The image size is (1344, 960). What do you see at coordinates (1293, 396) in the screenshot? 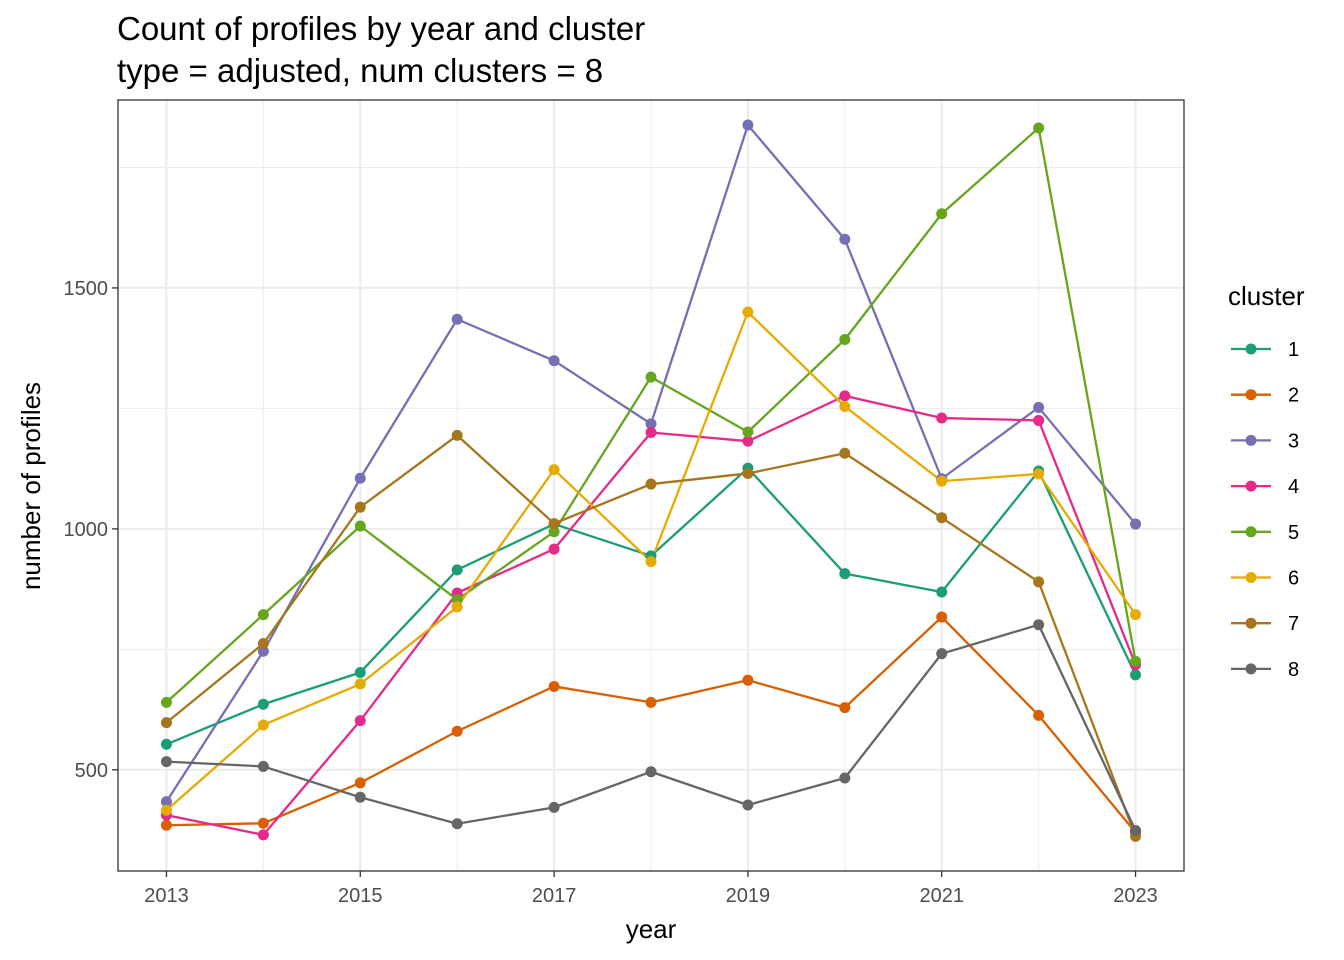
I see `legend-label-cluster-2: 2` at bounding box center [1293, 396].